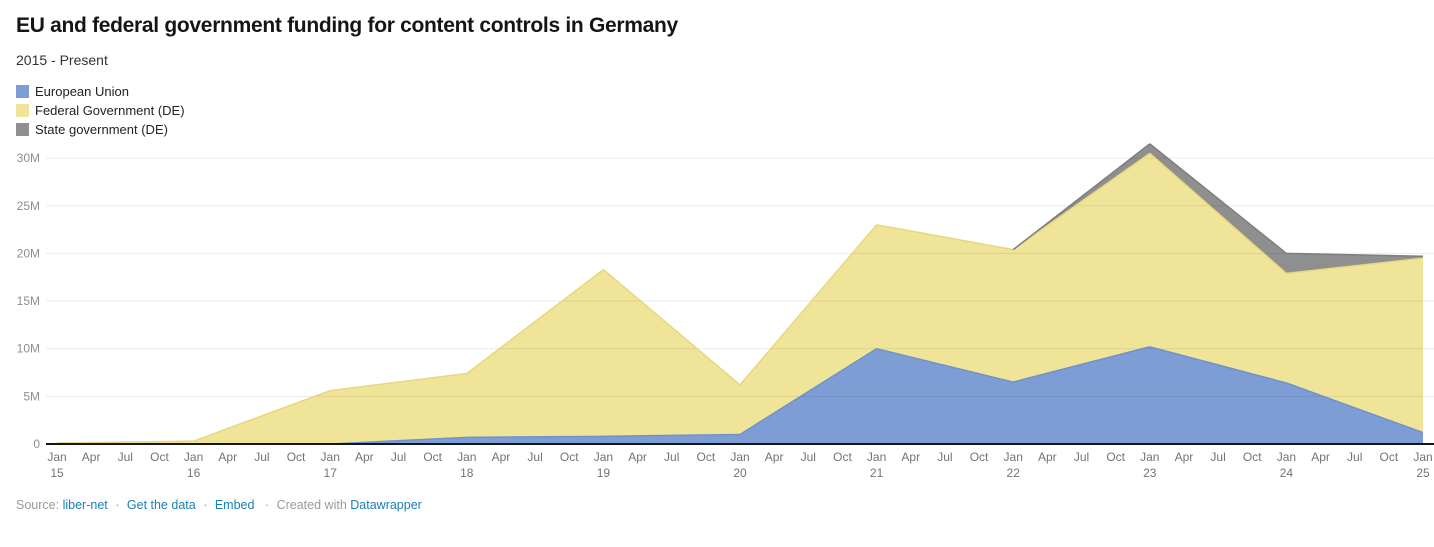 This screenshot has height=547, width=1434. I want to click on y-tick-label: 10M, so click(28, 349).